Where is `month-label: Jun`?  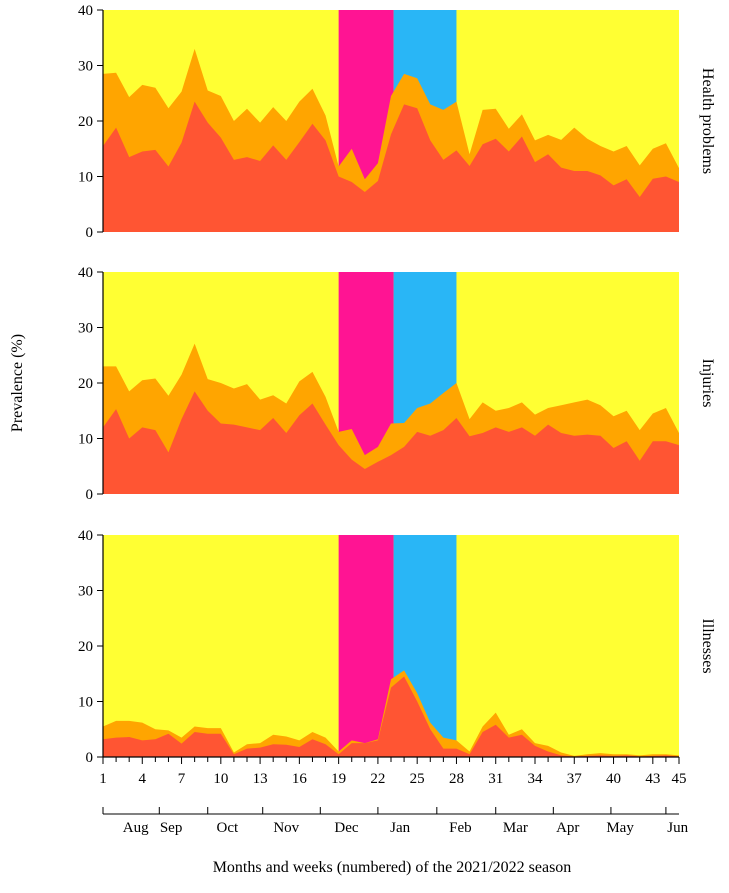 month-label: Jun is located at coordinates (677, 828).